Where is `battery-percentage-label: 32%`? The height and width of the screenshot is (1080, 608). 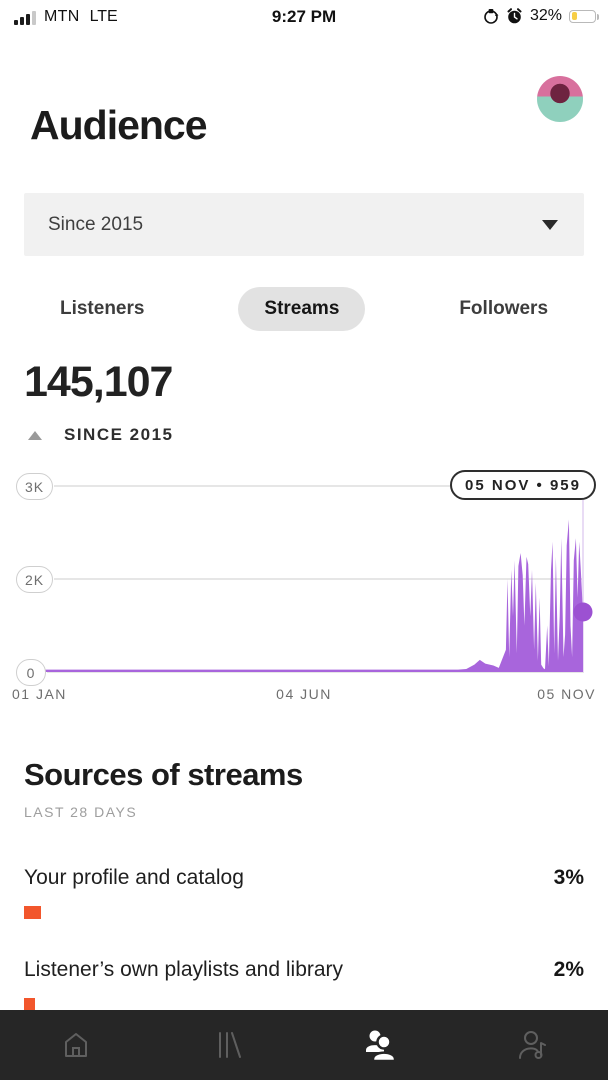 battery-percentage-label: 32% is located at coordinates (545, 15).